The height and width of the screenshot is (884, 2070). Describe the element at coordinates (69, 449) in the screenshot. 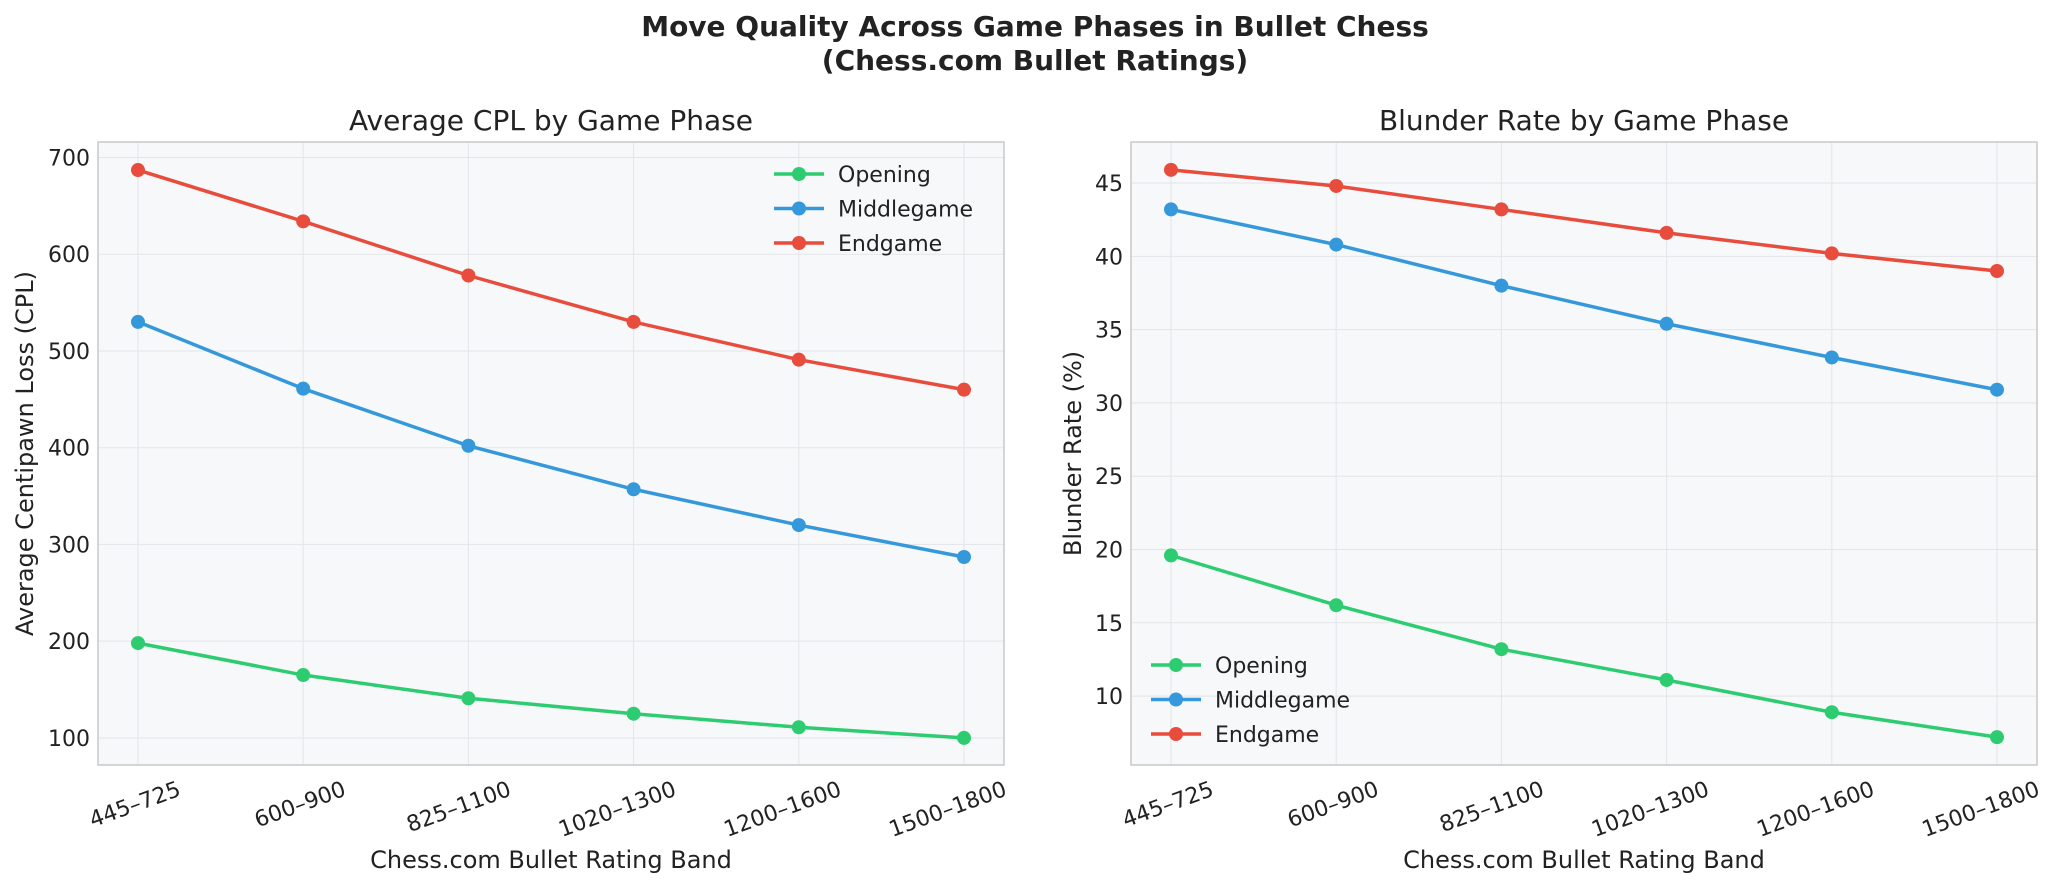

I see `y-tick-label: 400` at that location.